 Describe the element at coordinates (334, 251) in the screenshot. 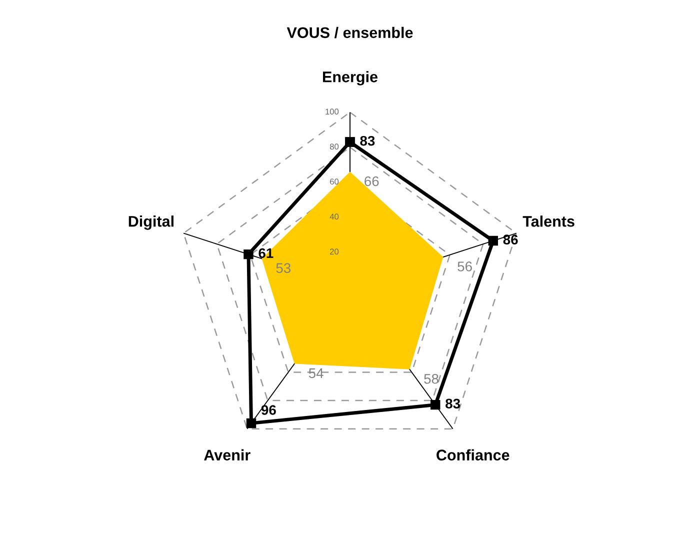

I see `y-tick-label: 20` at that location.